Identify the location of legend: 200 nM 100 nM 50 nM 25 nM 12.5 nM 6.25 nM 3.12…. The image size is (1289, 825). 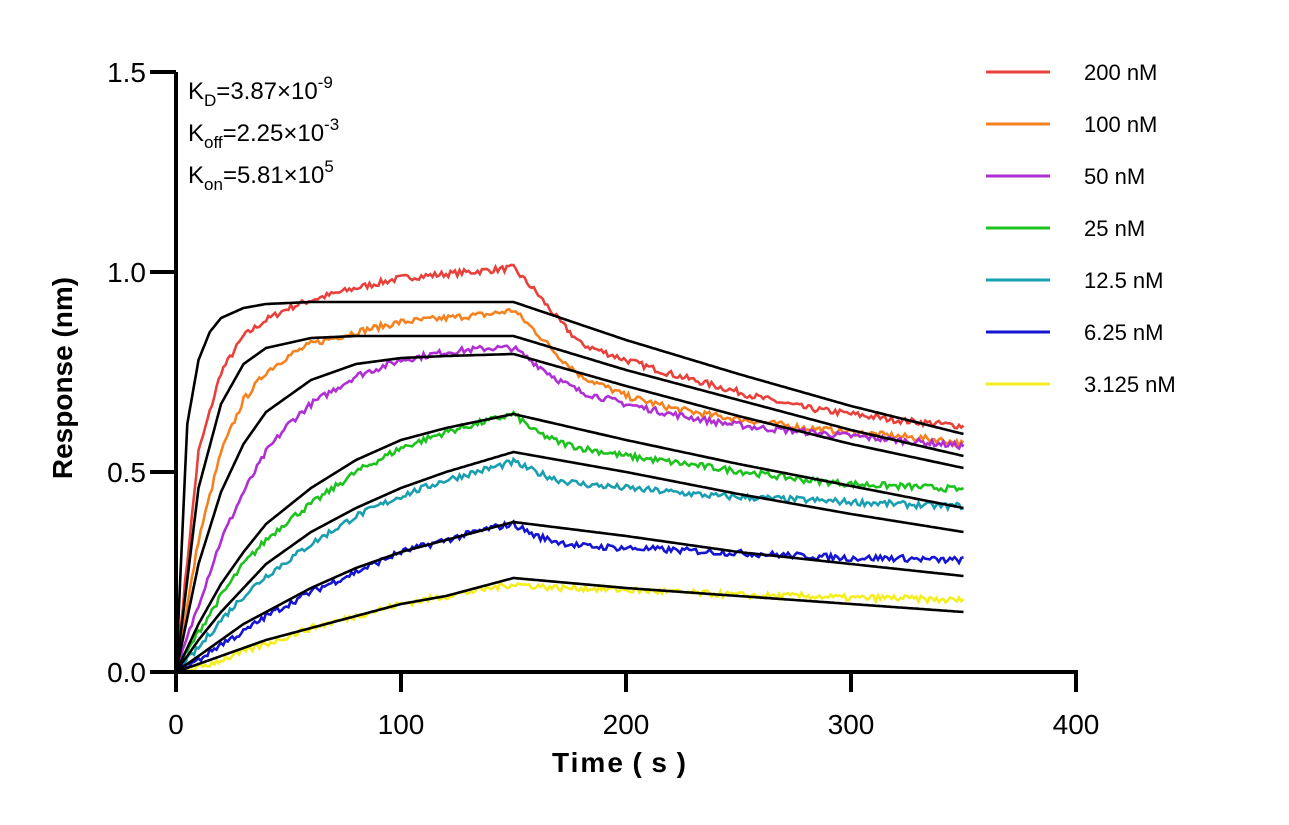
(1081, 228).